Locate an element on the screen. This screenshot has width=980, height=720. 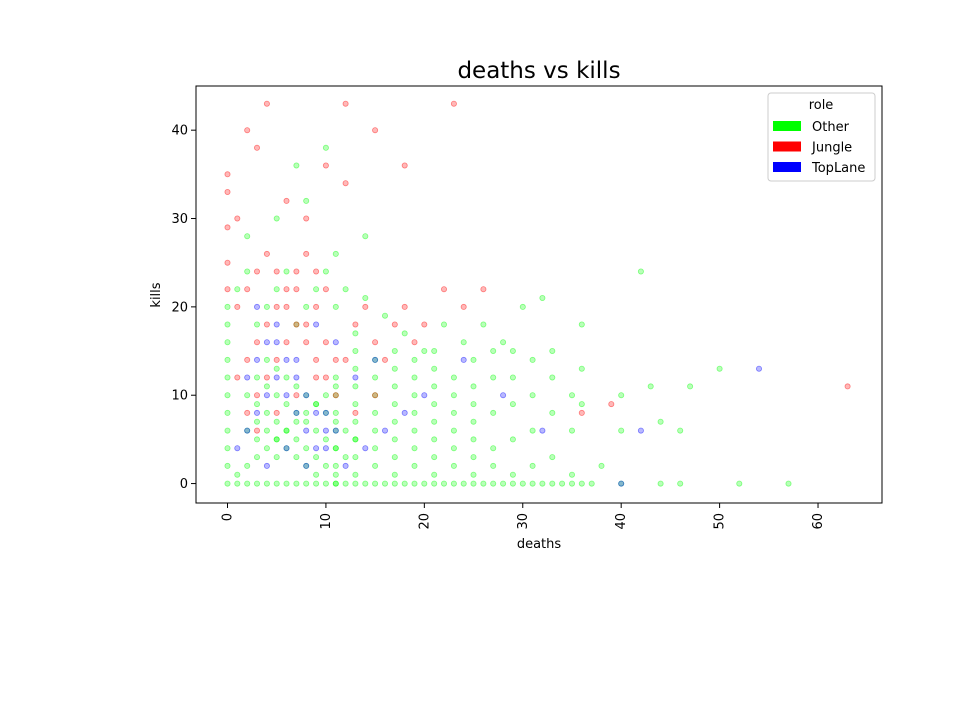
x-tick-label: 30 is located at coordinates (523, 521).